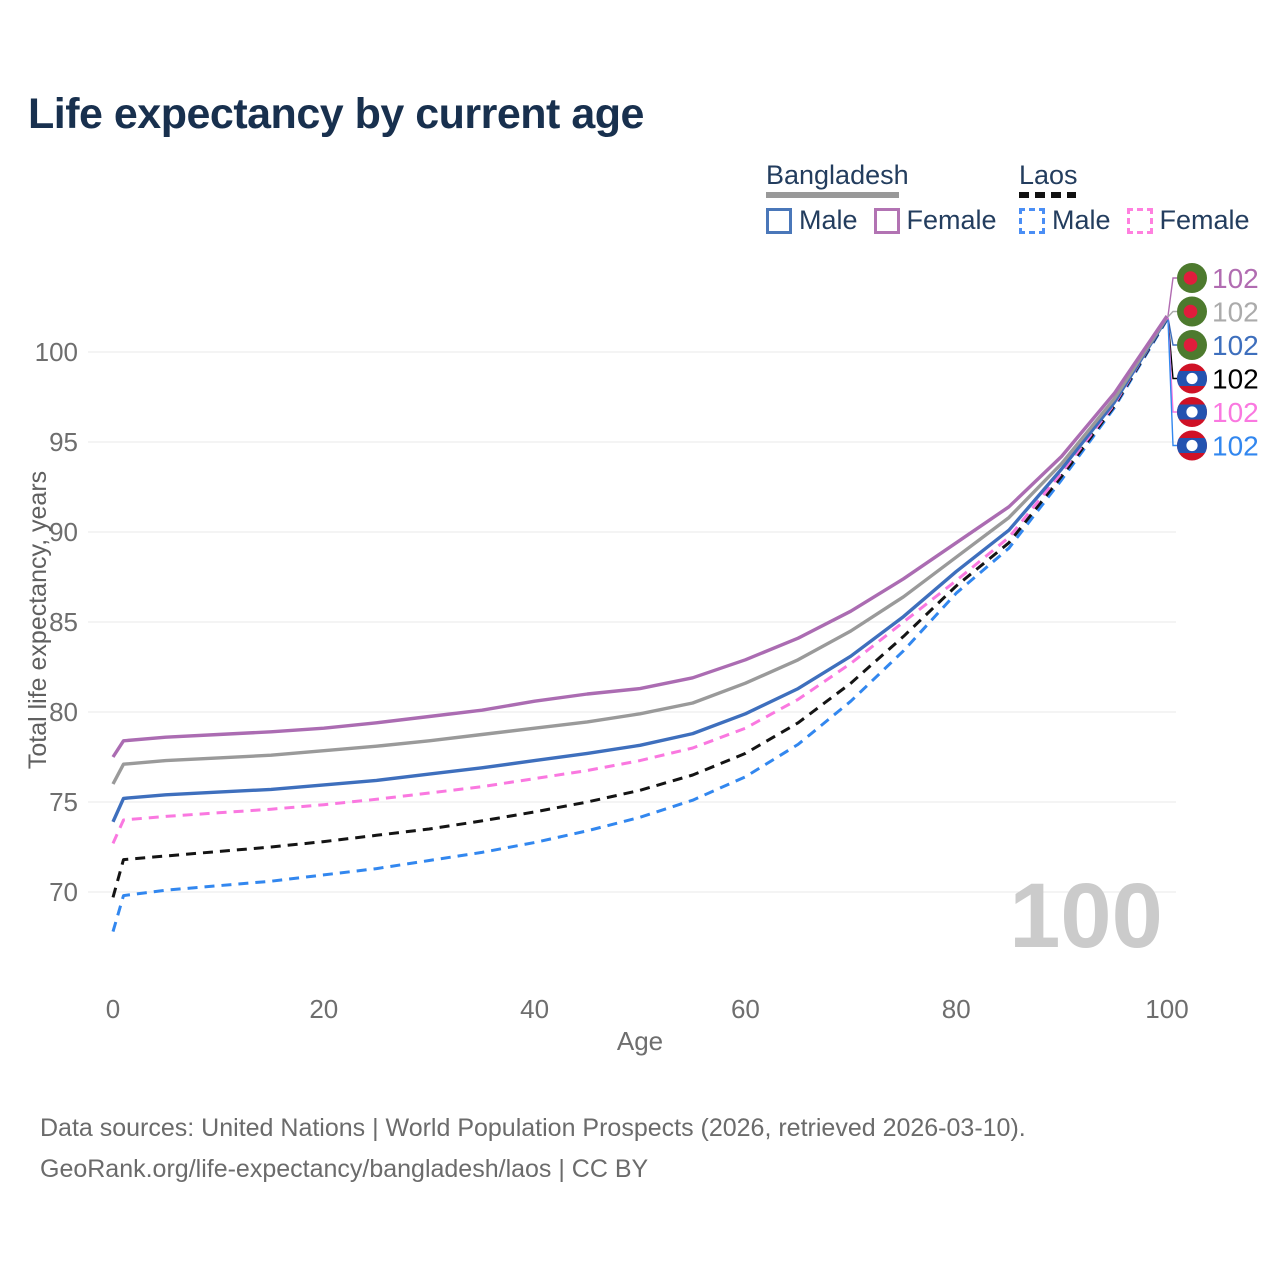 The height and width of the screenshot is (1280, 1280). Describe the element at coordinates (1139, 220) in the screenshot. I see `laos-female-swatch-icon` at that location.